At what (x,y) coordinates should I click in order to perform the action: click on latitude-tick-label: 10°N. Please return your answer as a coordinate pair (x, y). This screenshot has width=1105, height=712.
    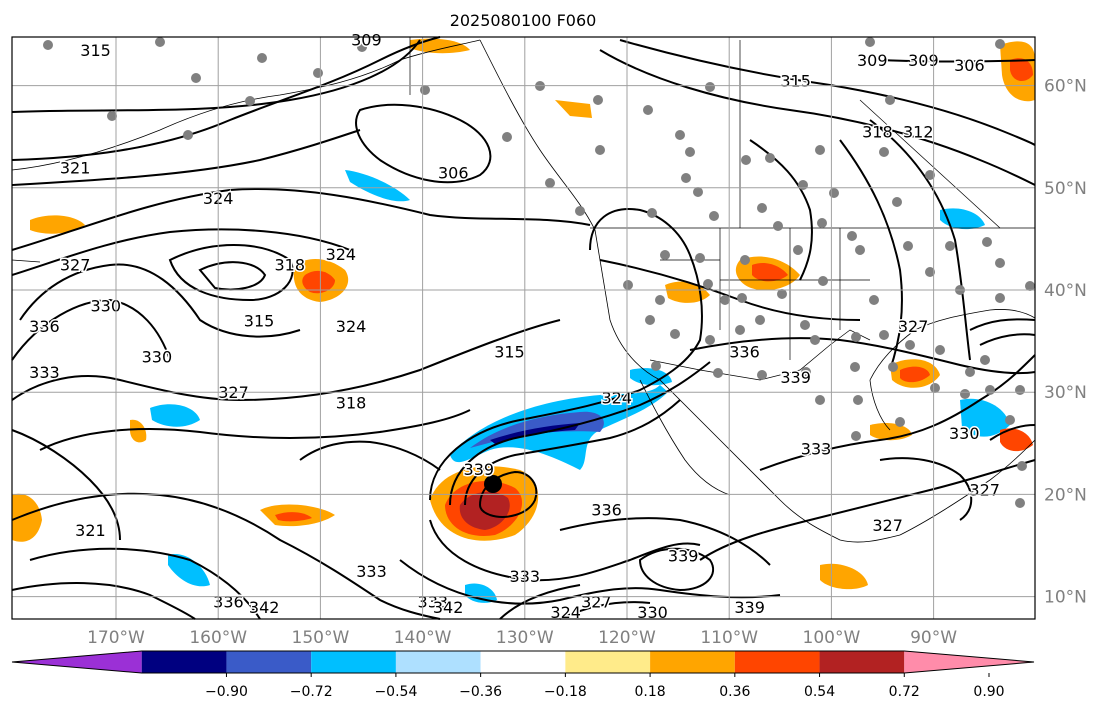
    Looking at the image, I should click on (1065, 598).